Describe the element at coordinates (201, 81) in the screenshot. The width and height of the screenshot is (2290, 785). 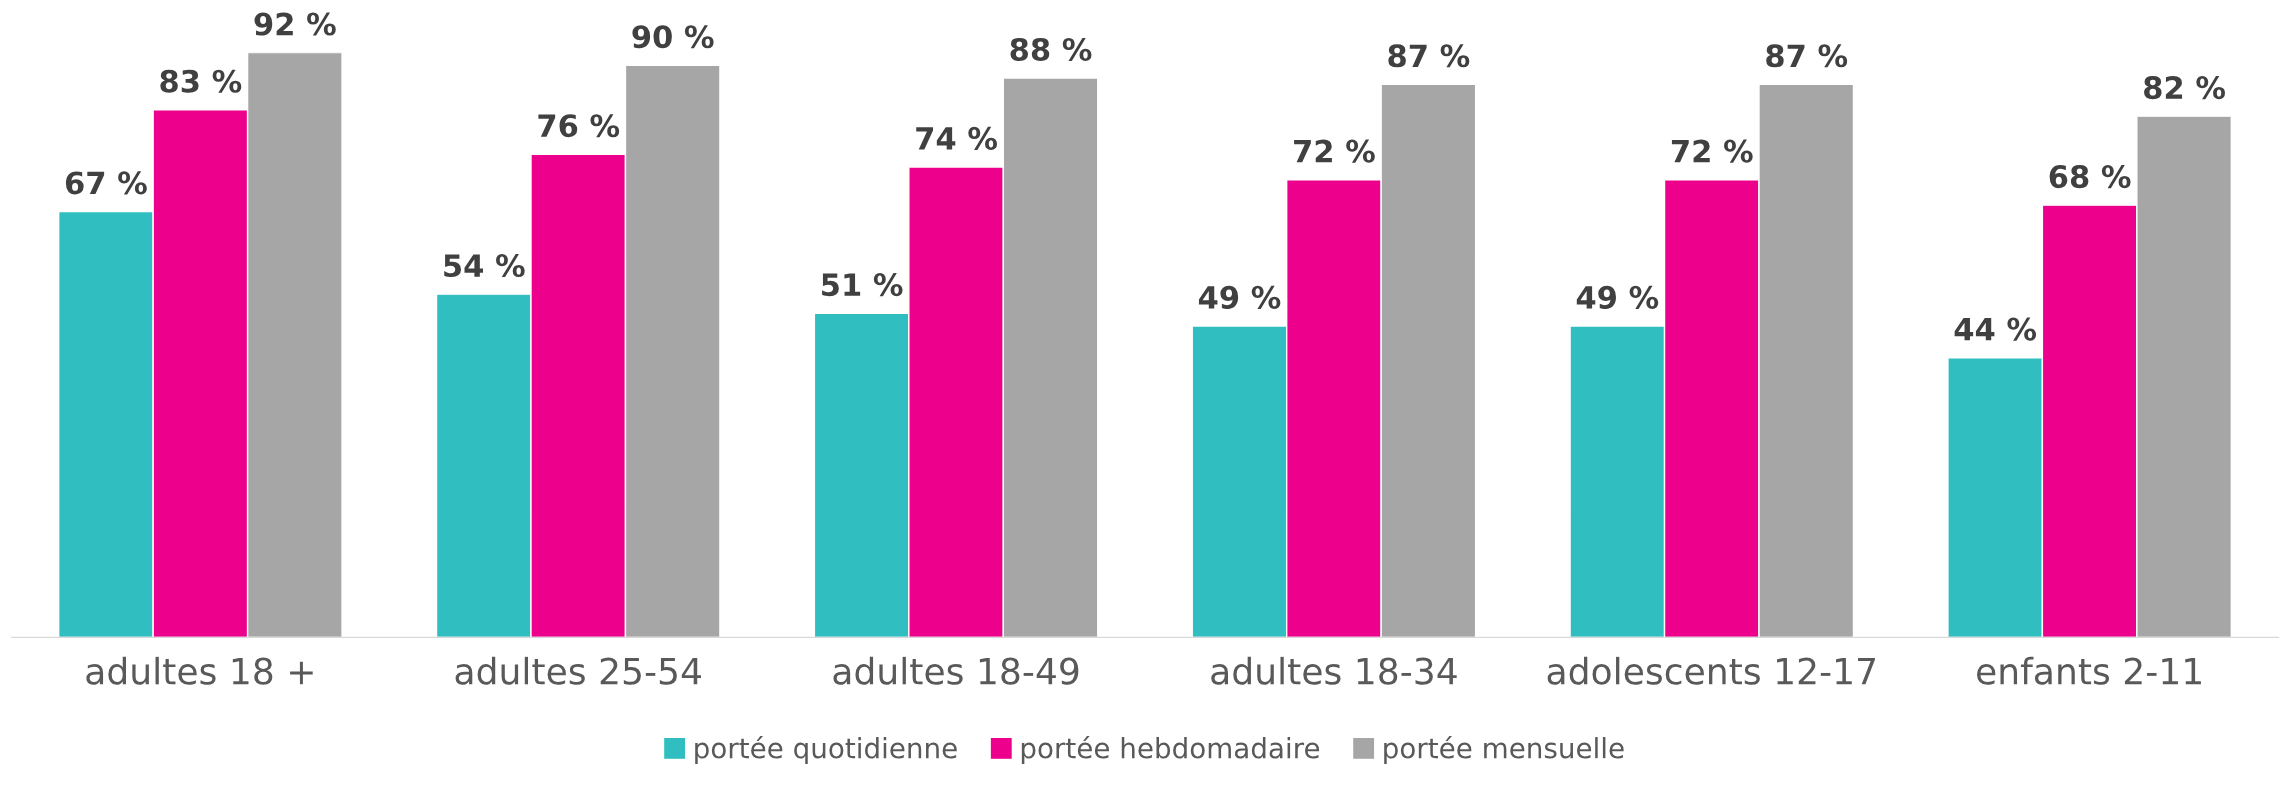
I see `data-label: 83 %` at that location.